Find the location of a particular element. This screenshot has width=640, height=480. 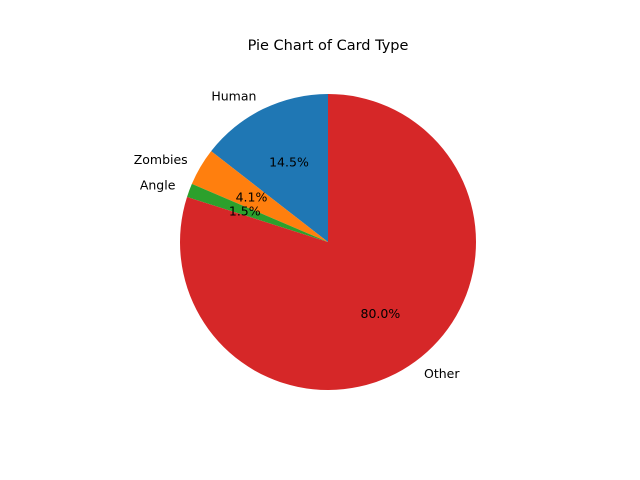

slice-label-angle: Angle is located at coordinates (158, 185).